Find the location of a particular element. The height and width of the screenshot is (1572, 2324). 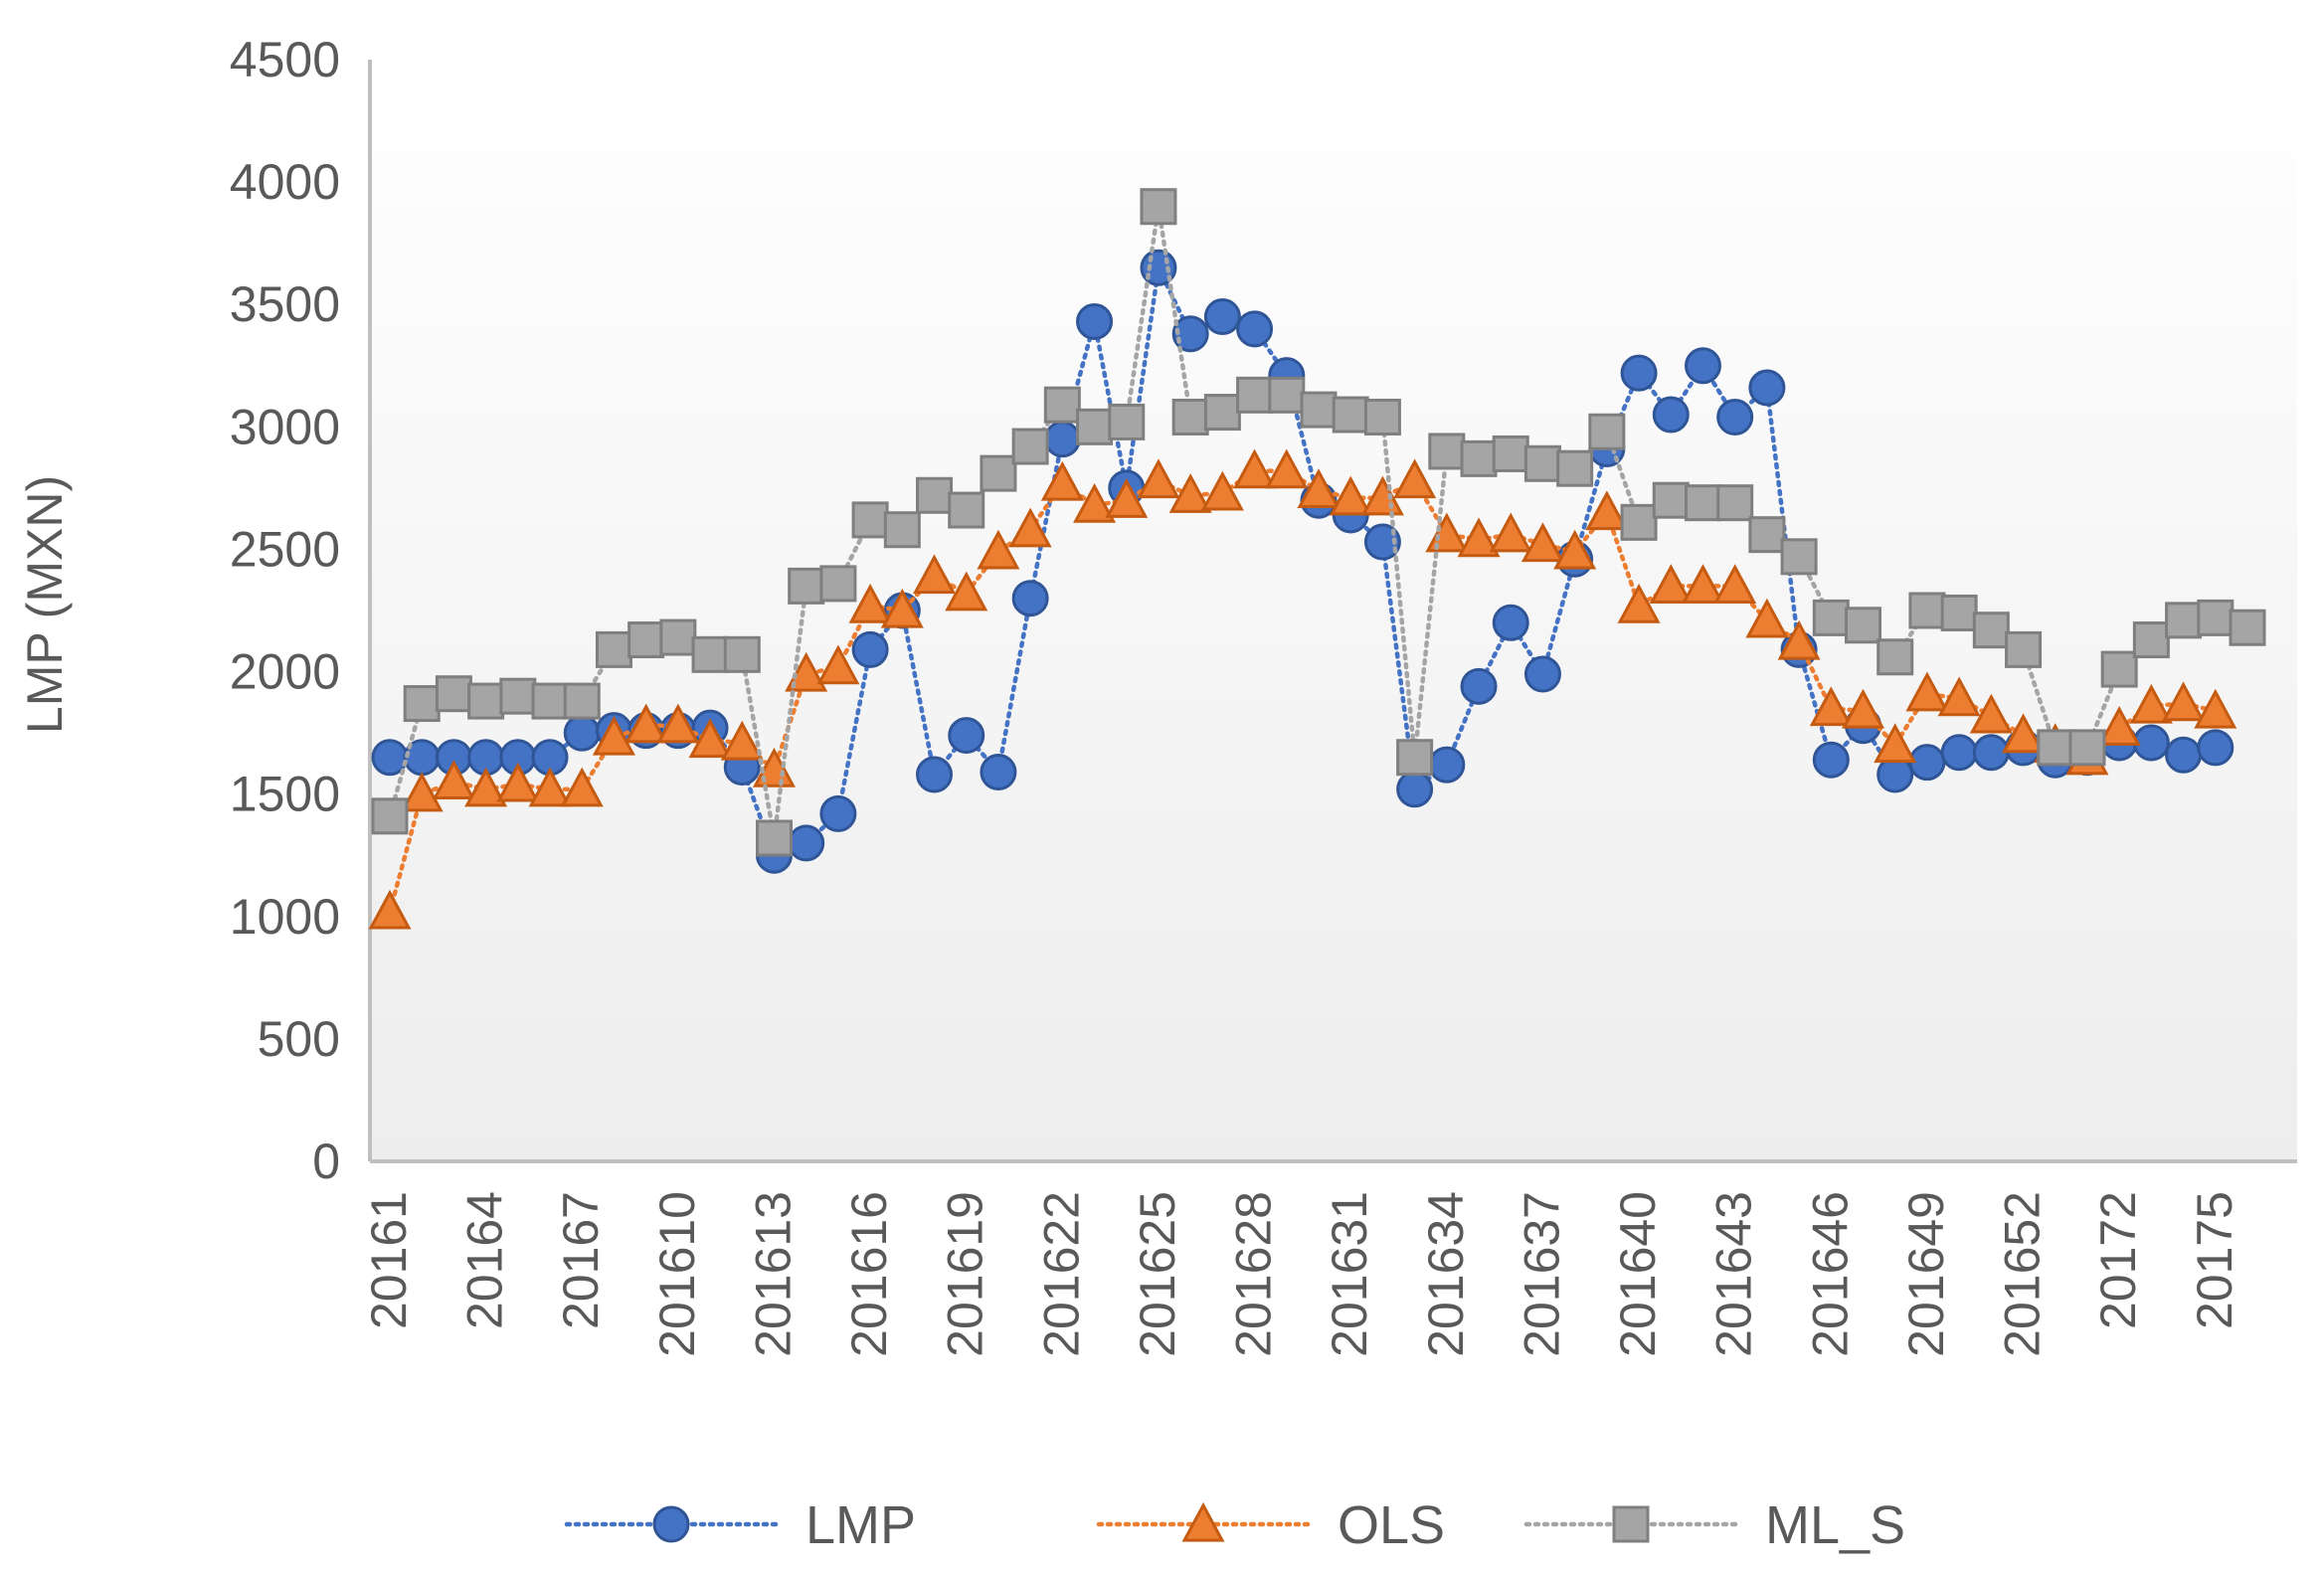

x-tick-label: 201616 is located at coordinates (869, 1274).